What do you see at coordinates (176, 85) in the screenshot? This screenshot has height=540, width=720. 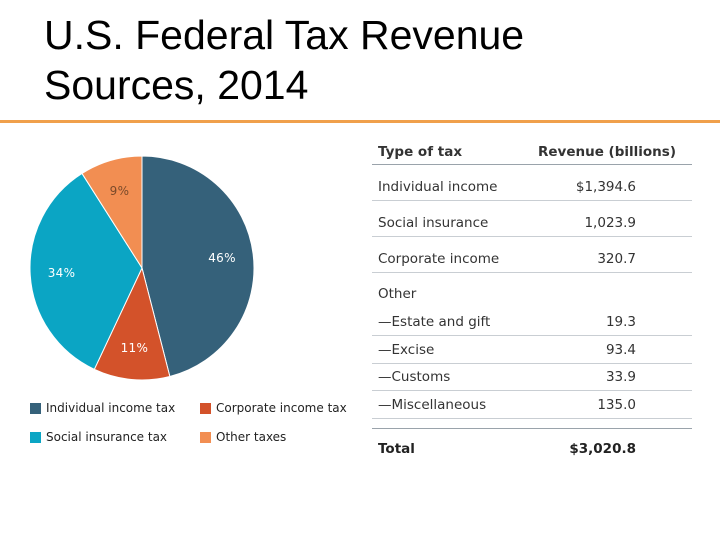 I see `title-line-2: Sources, 2014` at bounding box center [176, 85].